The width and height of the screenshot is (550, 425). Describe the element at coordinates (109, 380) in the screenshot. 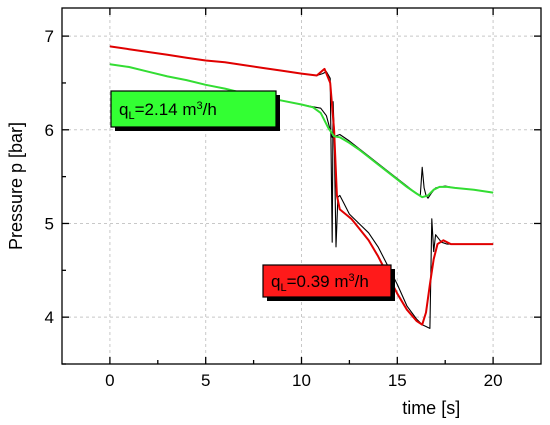

I see `x-tick-label: 0` at that location.